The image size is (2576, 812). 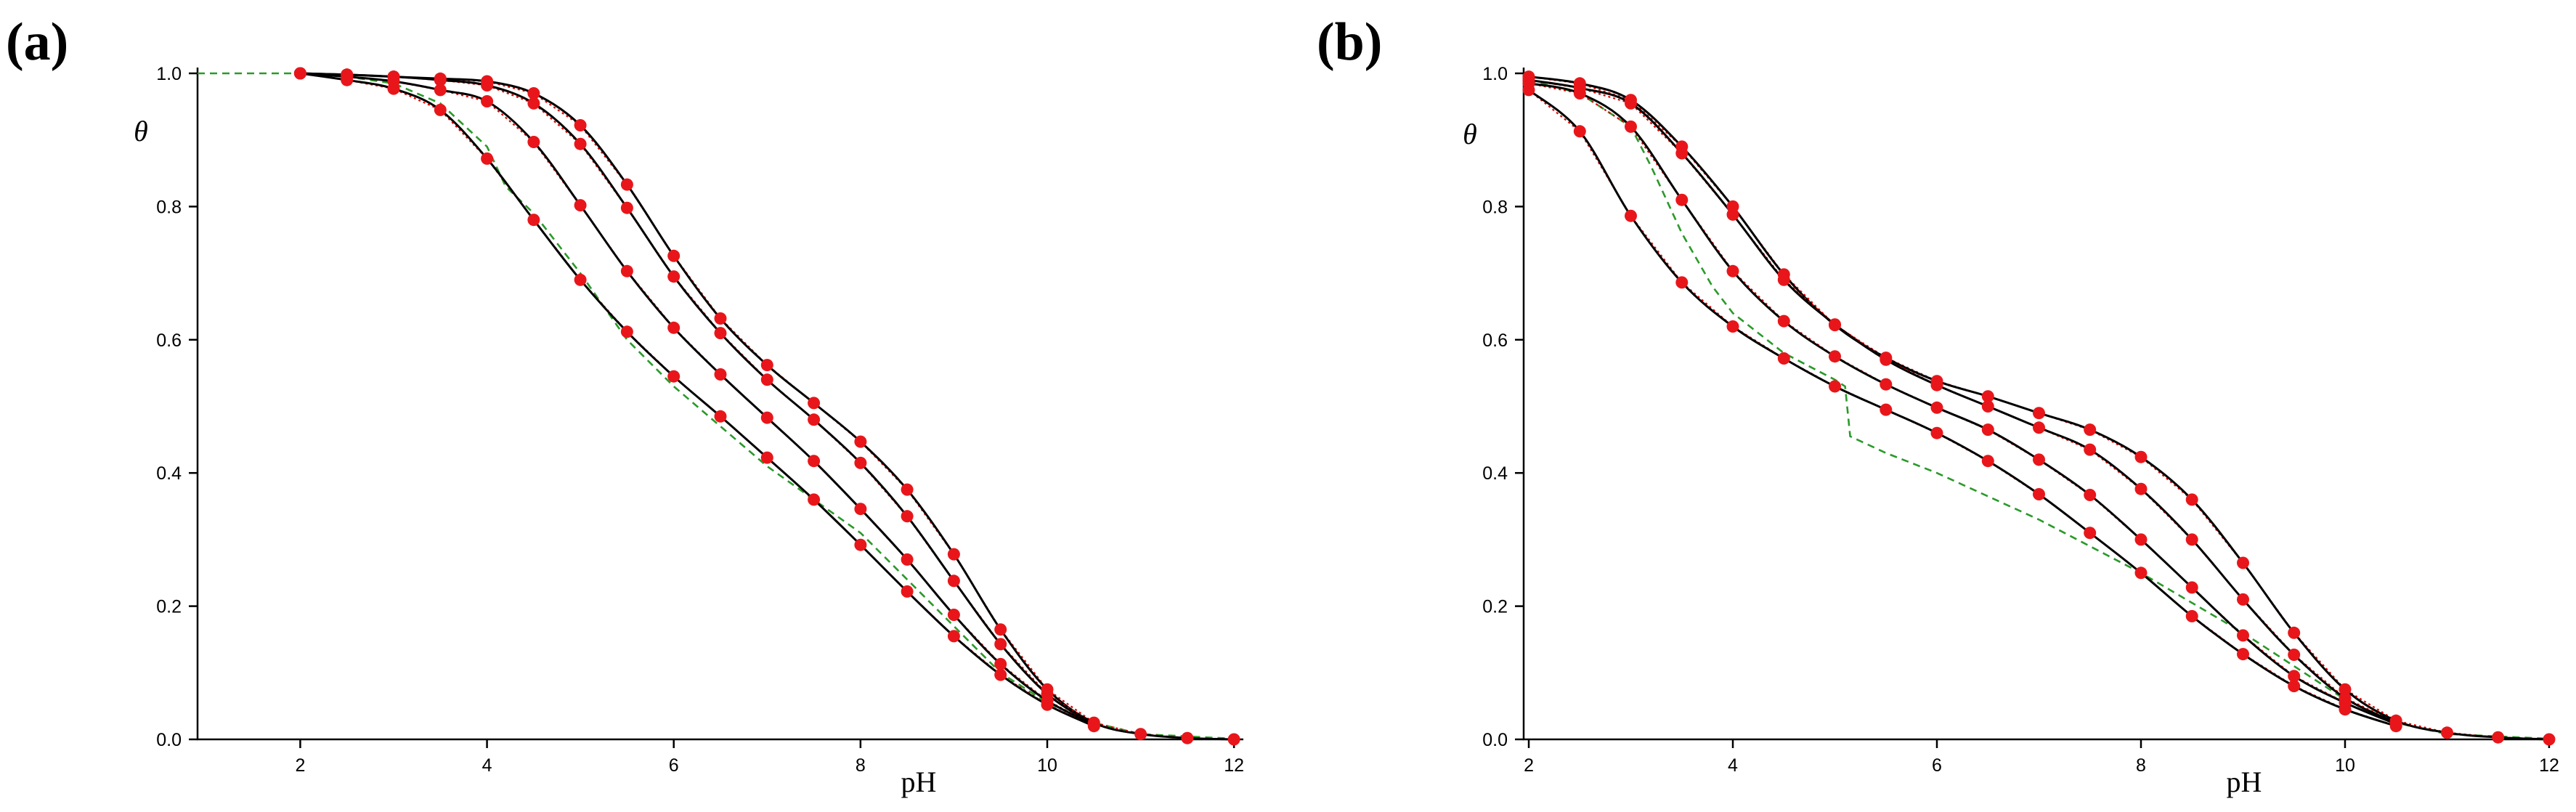 What do you see at coordinates (2549, 765) in the screenshot?
I see `x-tick-label: 12` at bounding box center [2549, 765].